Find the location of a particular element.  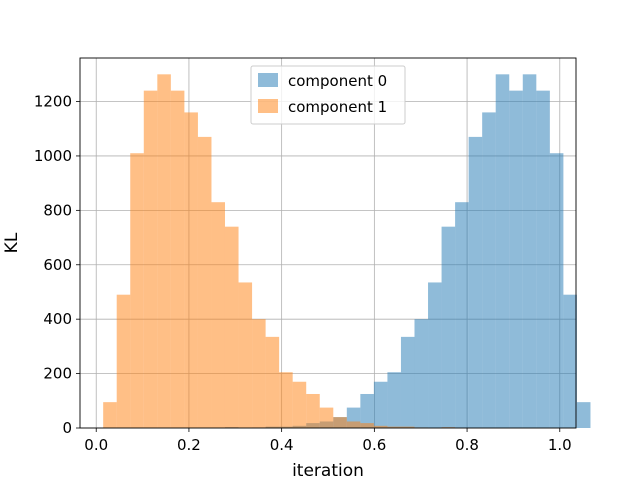

x-tick-label: 0.0 is located at coordinates (96, 445).